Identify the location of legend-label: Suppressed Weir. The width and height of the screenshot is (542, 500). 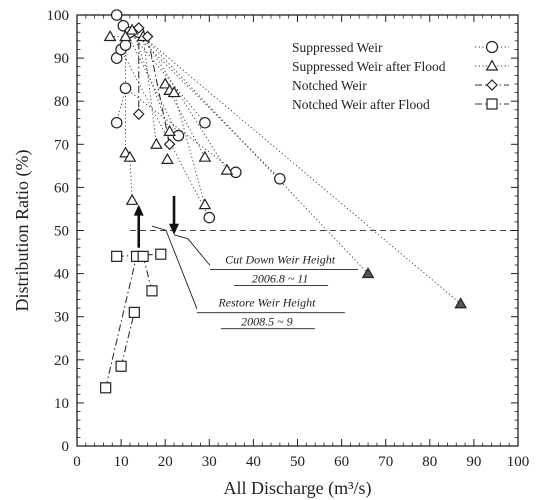
(337, 47).